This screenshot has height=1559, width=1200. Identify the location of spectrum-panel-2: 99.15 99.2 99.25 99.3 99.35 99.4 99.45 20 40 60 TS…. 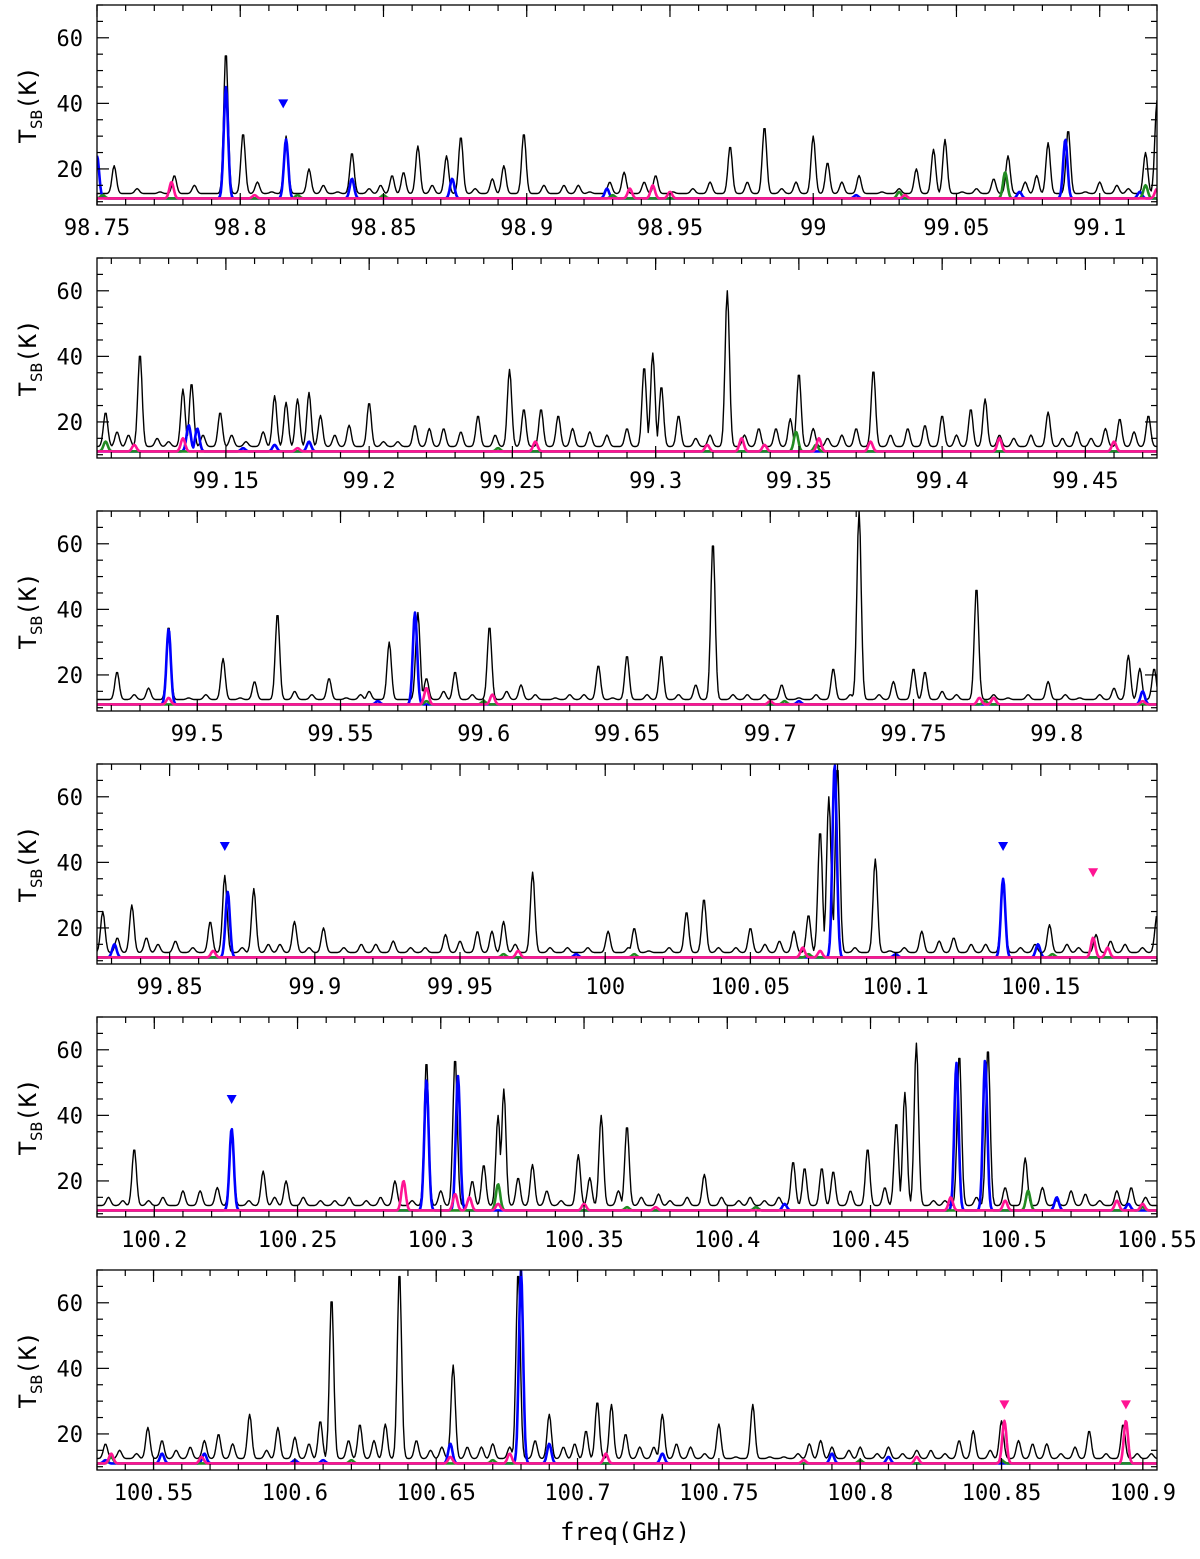
(586, 375).